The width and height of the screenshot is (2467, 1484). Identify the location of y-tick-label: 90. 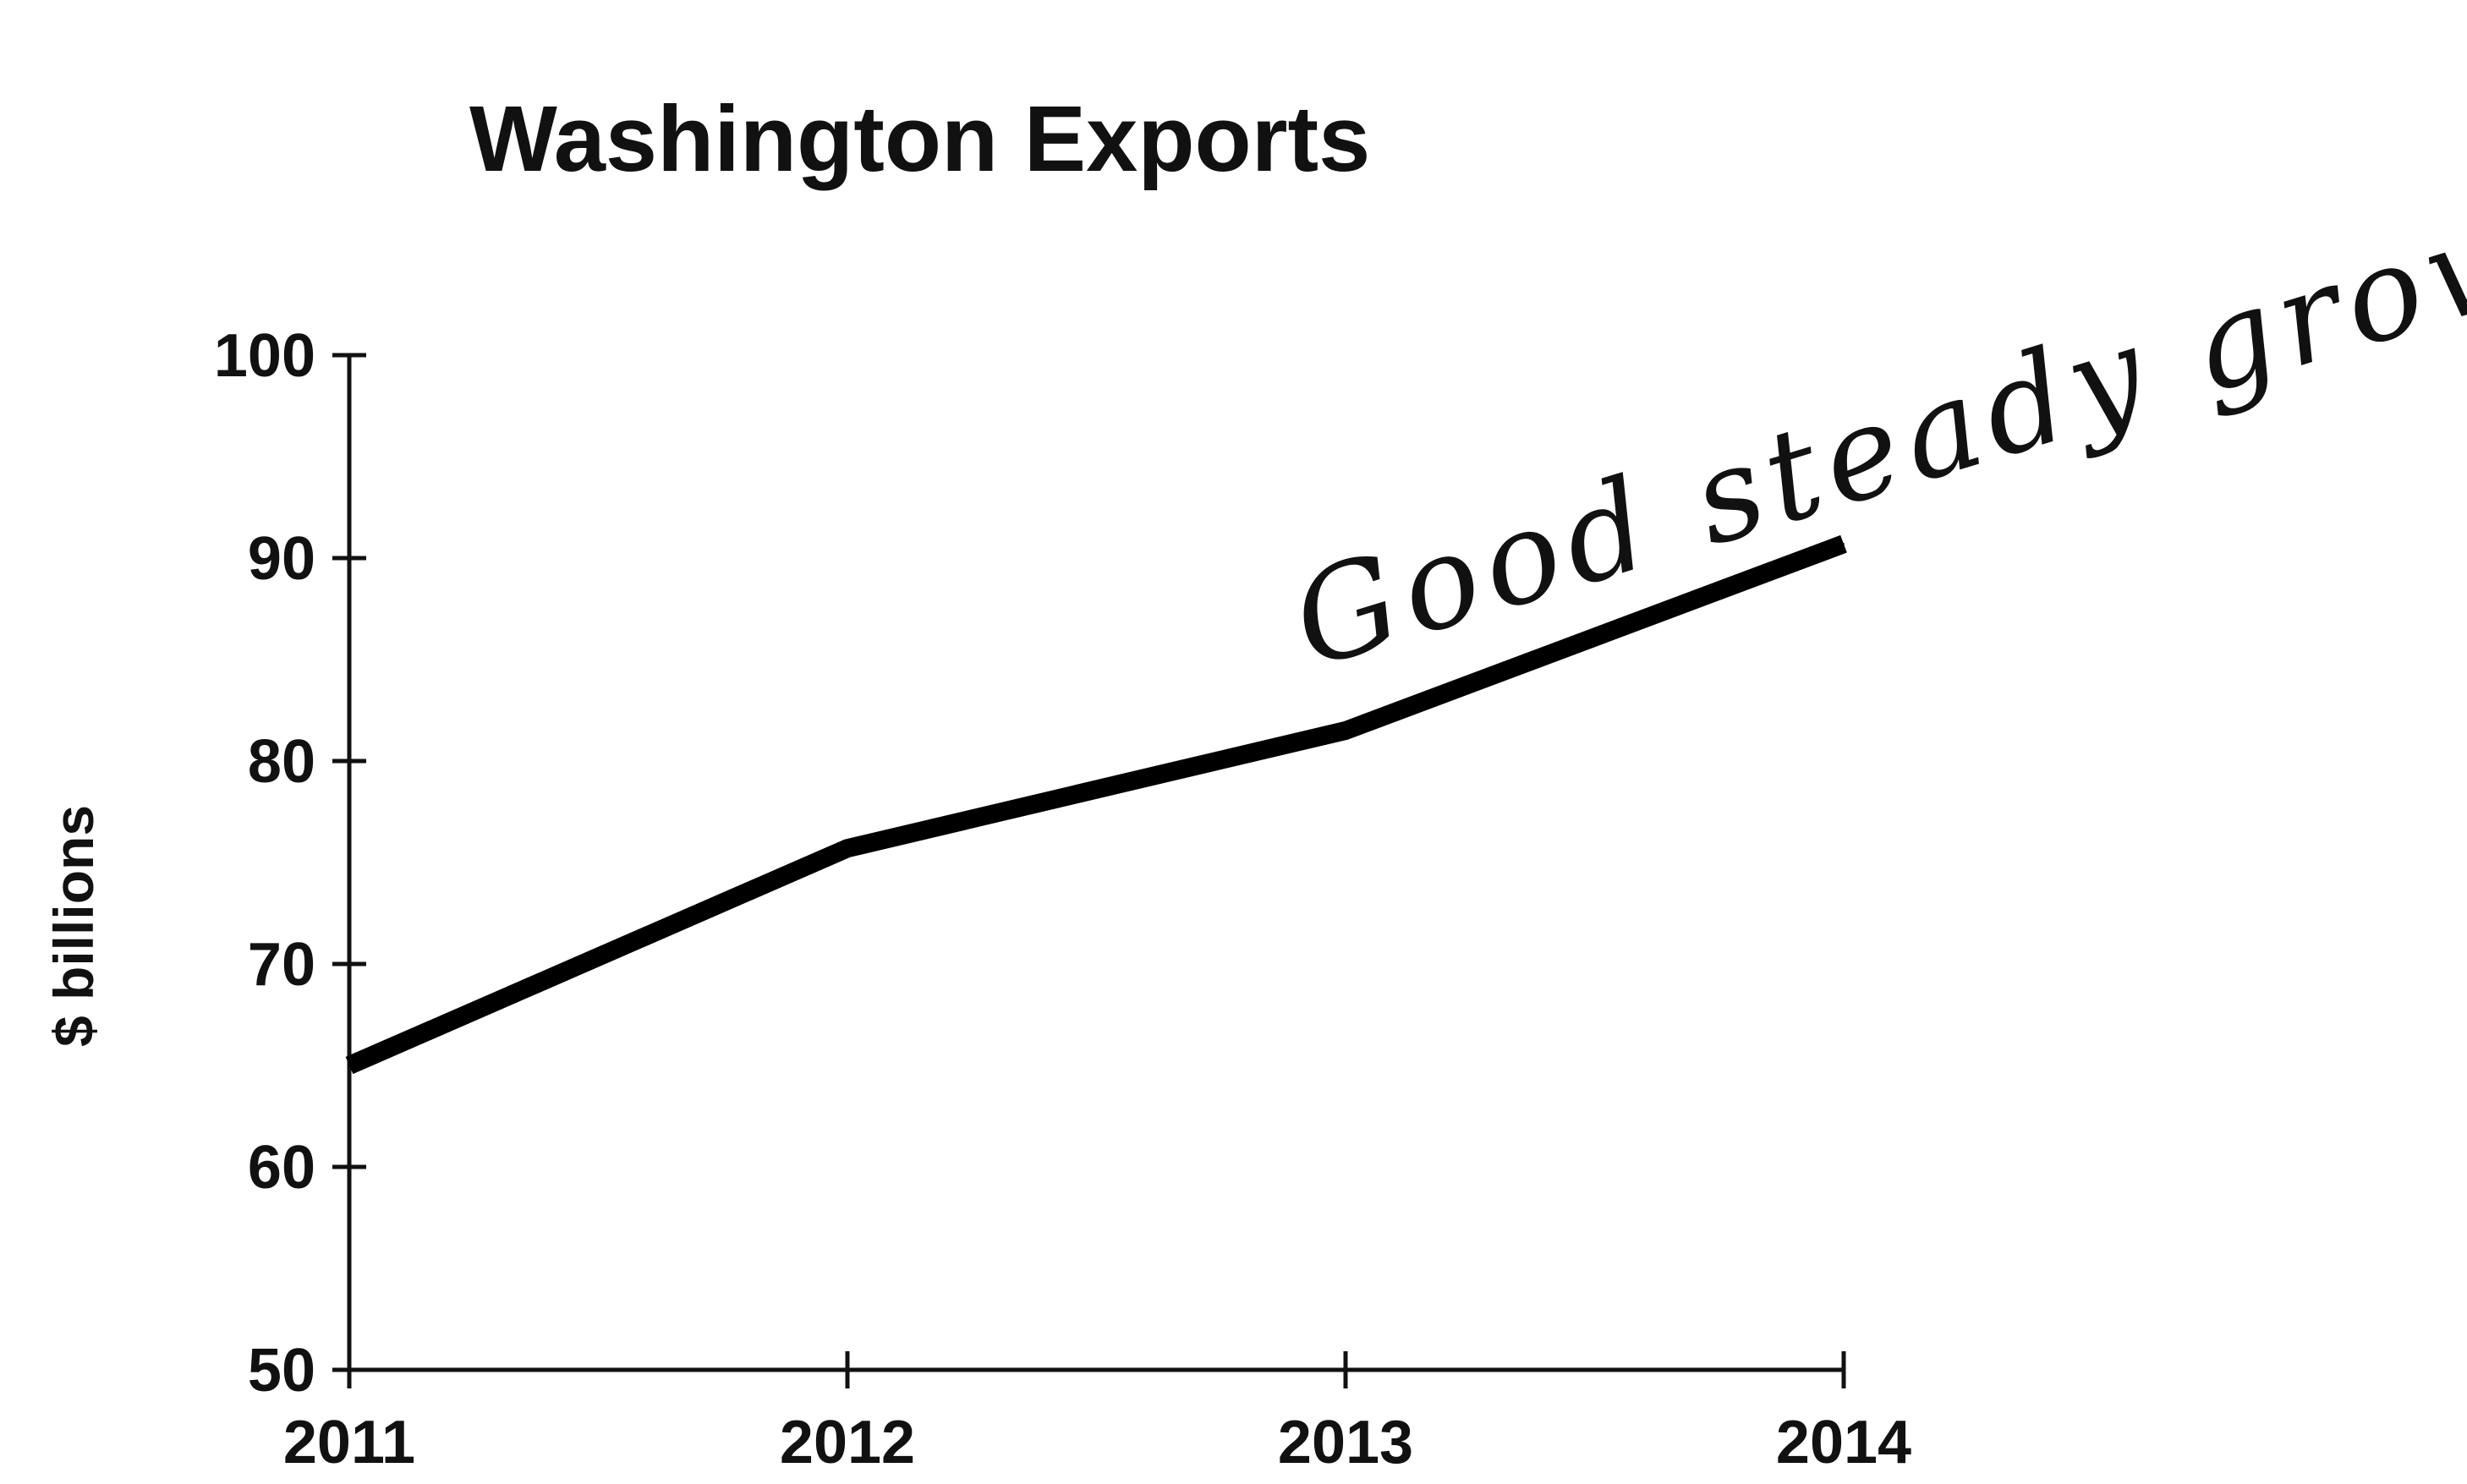
(281, 559).